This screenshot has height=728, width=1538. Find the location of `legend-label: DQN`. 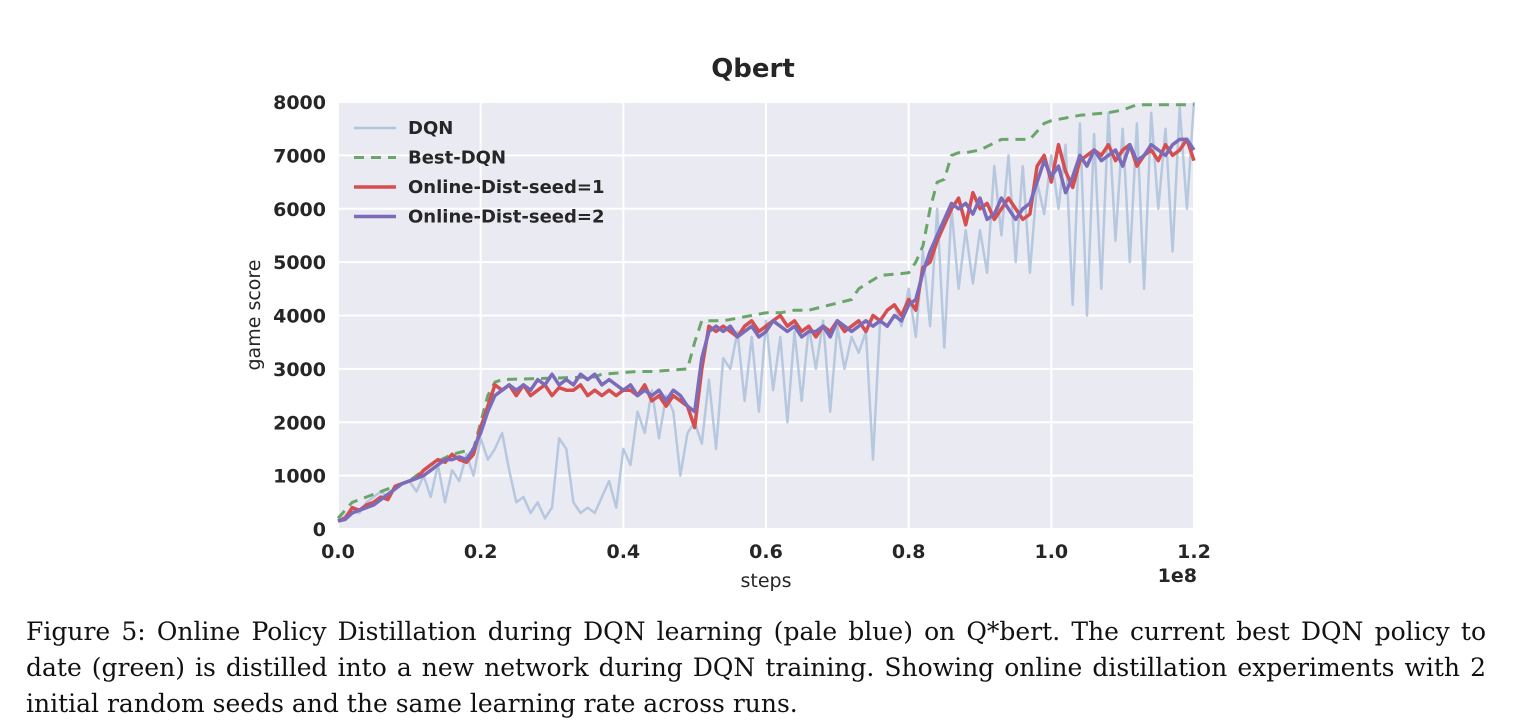

legend-label: DQN is located at coordinates (430, 128).